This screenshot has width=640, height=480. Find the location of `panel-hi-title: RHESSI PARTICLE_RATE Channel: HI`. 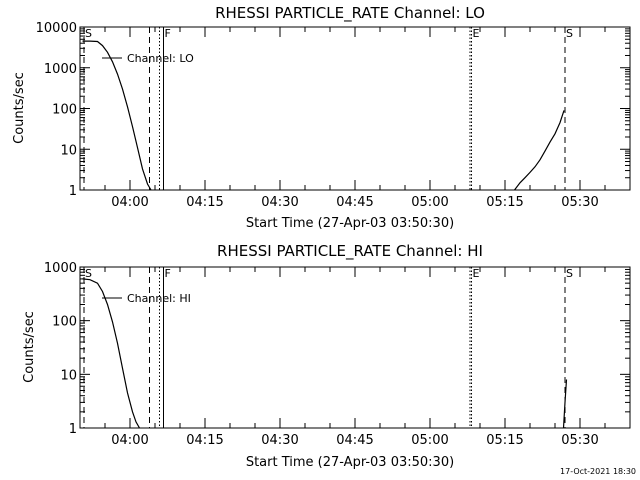

panel-hi-title: RHESSI PARTICLE_RATE Channel: HI is located at coordinates (350, 251).